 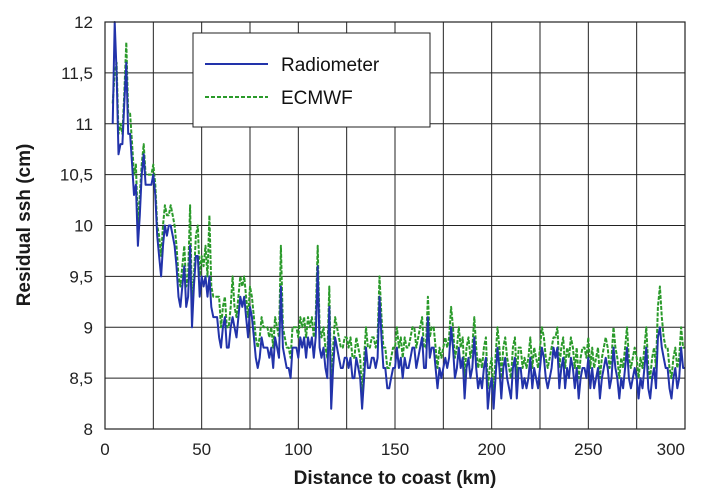 What do you see at coordinates (395, 449) in the screenshot?
I see `x-tick-label: 150` at bounding box center [395, 449].